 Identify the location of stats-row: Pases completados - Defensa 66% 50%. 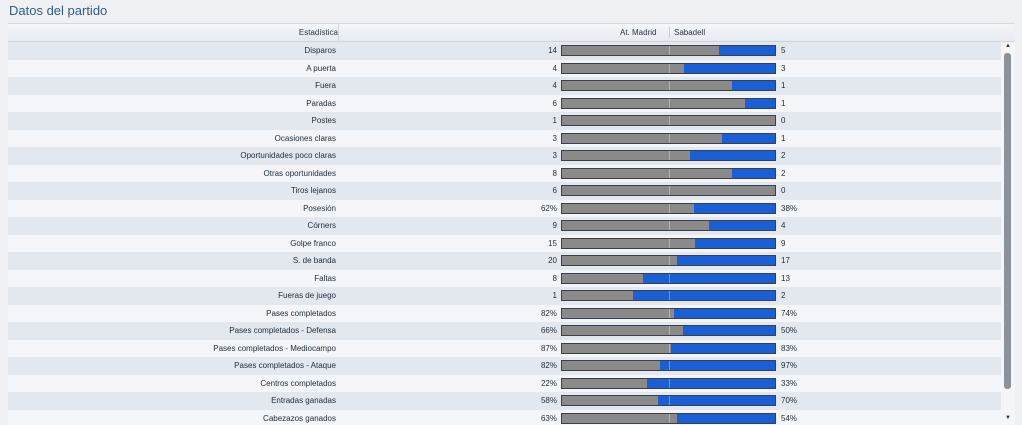
(504, 331).